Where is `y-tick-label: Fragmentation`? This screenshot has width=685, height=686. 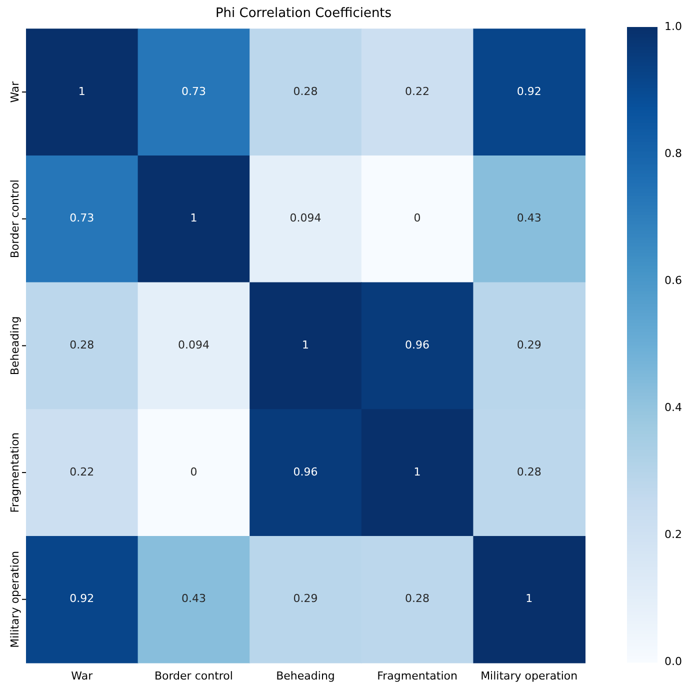
y-tick-label: Fragmentation is located at coordinates (15, 472).